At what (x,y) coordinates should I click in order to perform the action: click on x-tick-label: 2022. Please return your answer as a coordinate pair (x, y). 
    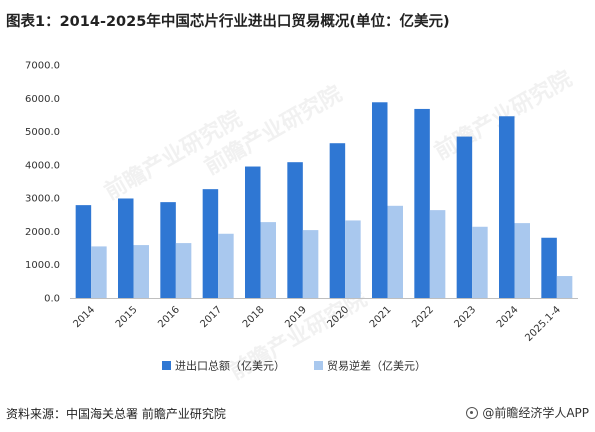
    Looking at the image, I should click on (423, 317).